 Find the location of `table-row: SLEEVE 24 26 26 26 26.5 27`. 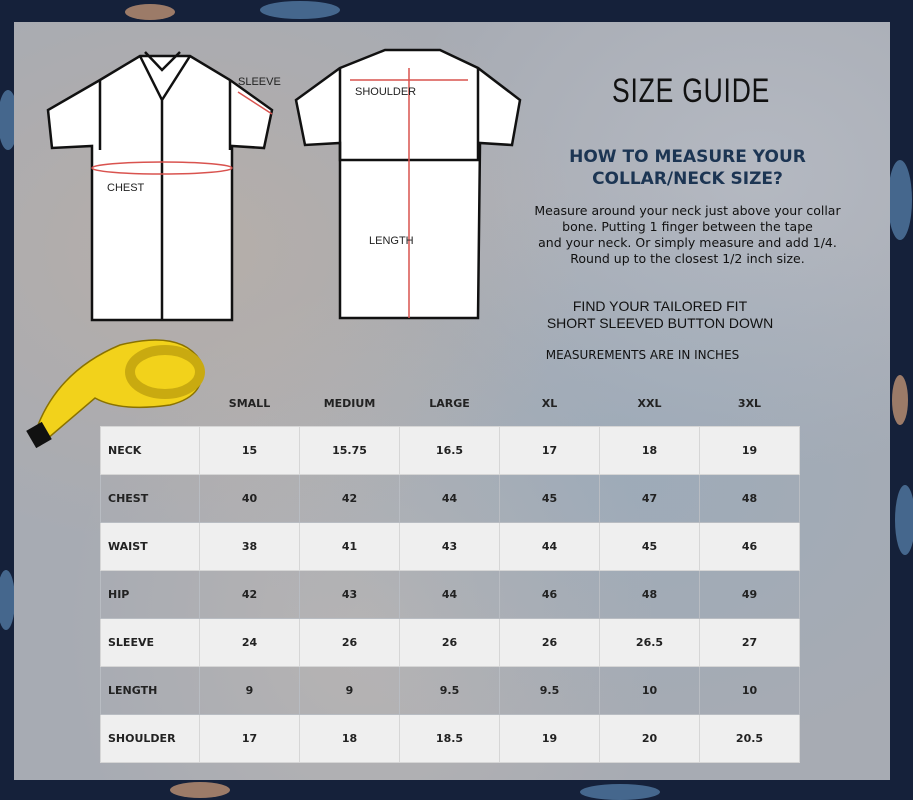

table-row: SLEEVE 24 26 26 26 26.5 27 is located at coordinates (450, 642).